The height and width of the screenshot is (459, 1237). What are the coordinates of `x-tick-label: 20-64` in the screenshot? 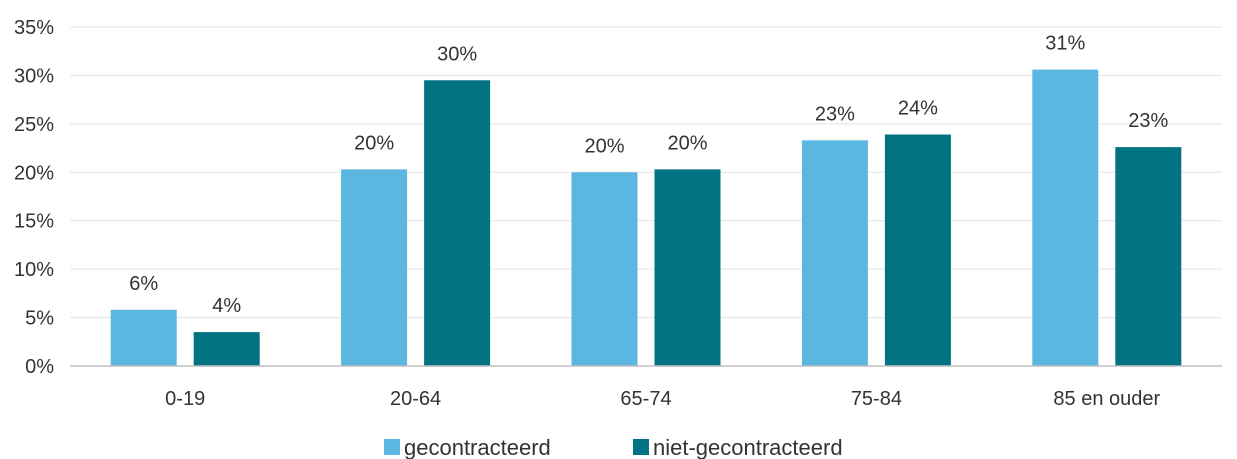 It's located at (415, 399).